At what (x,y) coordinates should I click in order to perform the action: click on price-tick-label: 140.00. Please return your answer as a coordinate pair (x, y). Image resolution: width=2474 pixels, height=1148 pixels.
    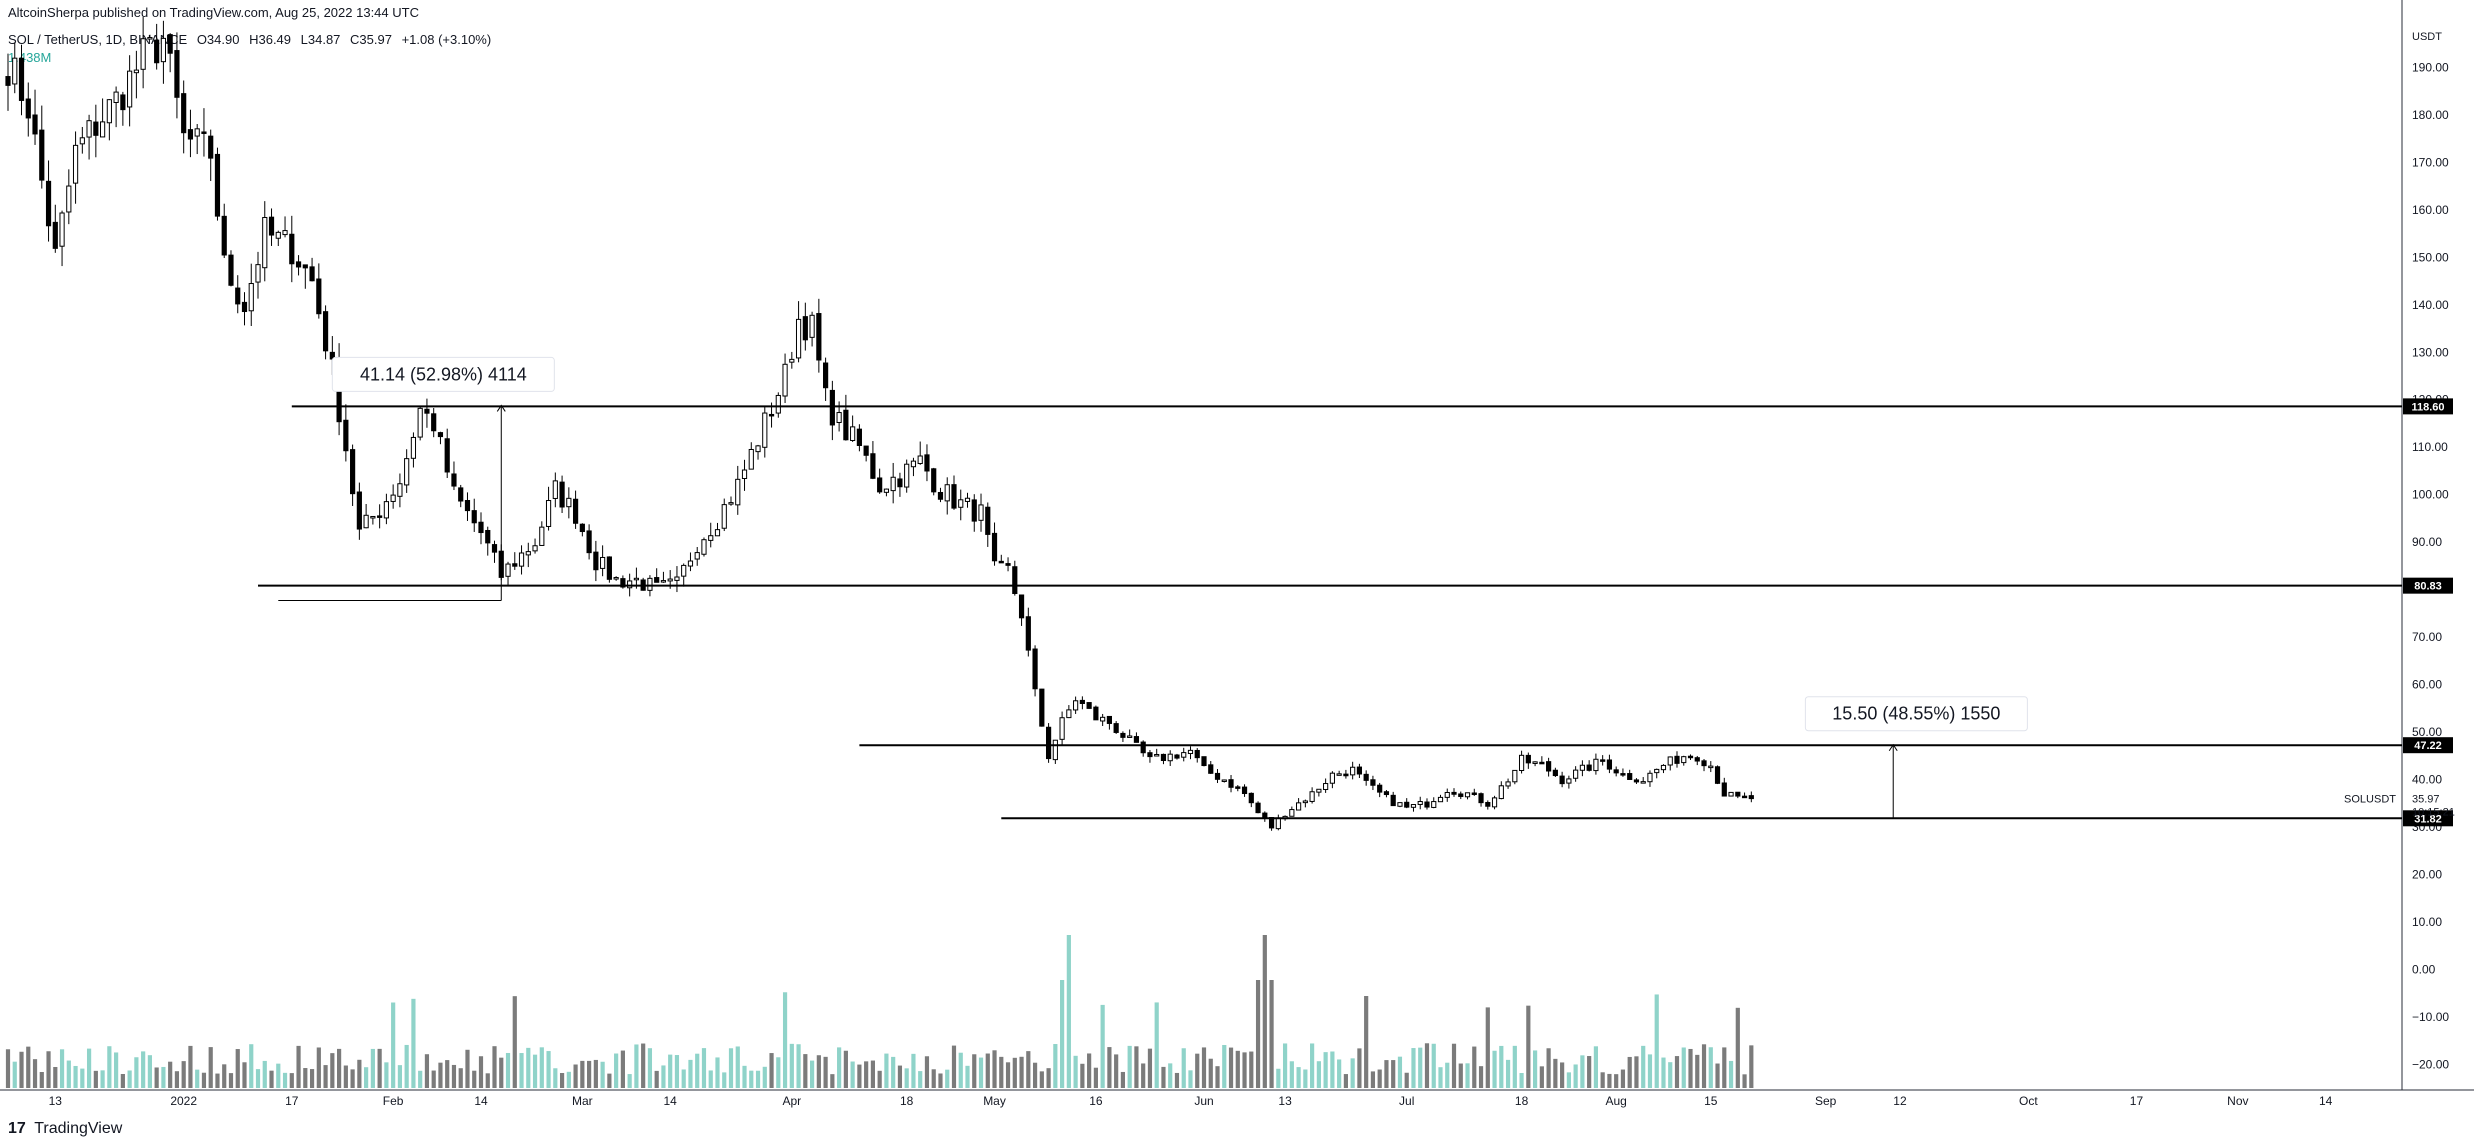
    Looking at the image, I should click on (2430, 305).